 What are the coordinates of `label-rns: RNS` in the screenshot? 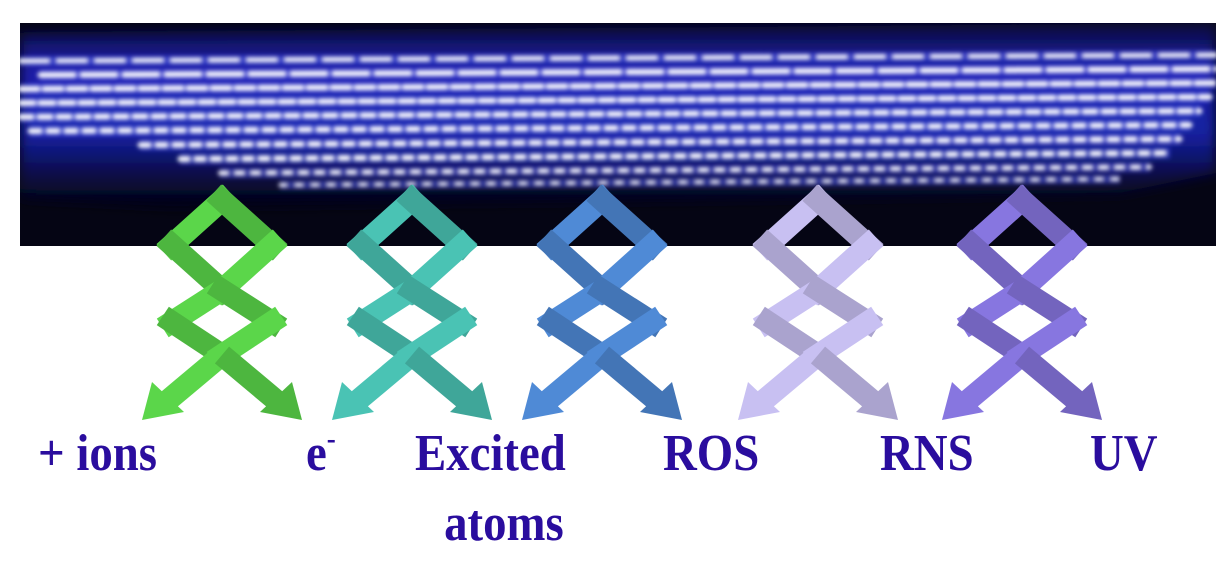 It's located at (927, 454).